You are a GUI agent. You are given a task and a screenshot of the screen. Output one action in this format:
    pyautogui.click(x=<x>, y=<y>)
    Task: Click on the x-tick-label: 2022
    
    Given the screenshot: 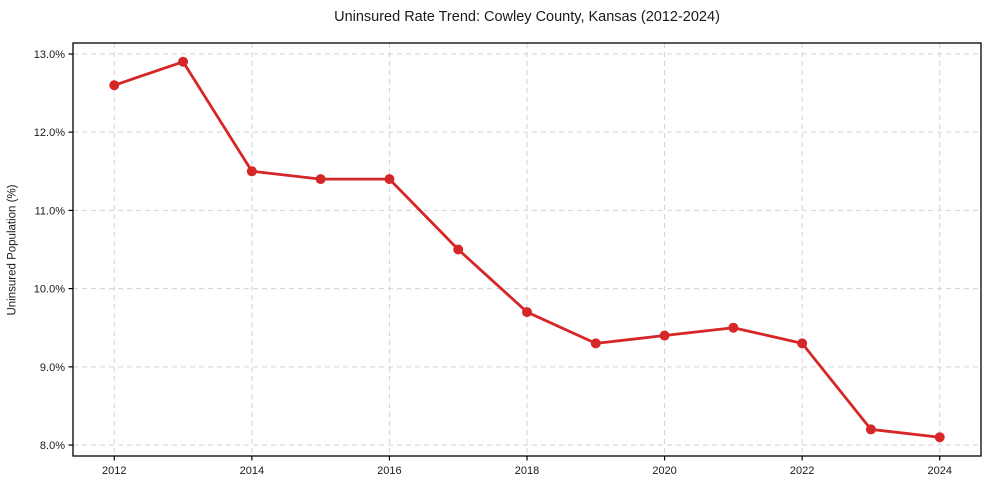 What is the action you would take?
    pyautogui.click(x=802, y=471)
    